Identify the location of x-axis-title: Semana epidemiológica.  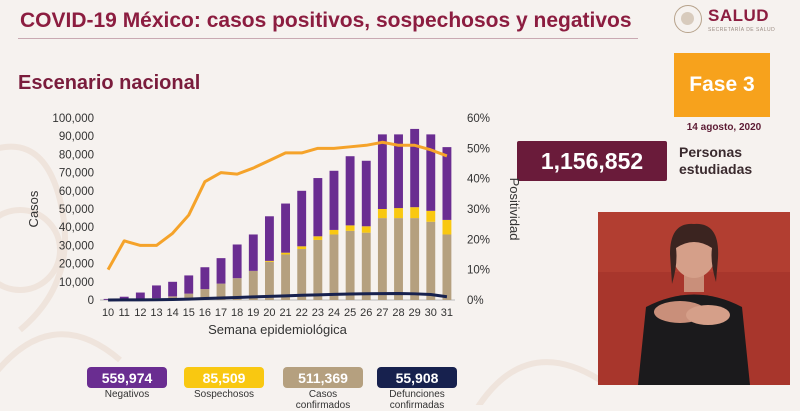
(278, 329).